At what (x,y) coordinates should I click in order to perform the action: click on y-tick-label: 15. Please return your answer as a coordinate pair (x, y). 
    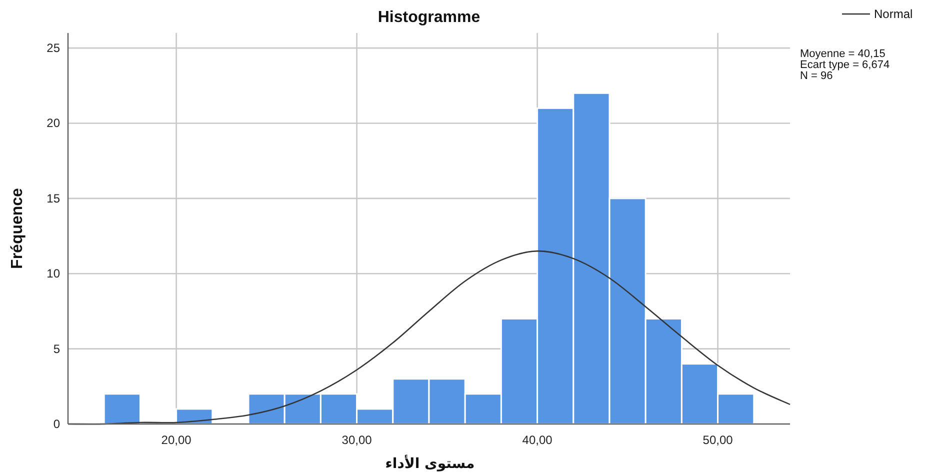
    Looking at the image, I should click on (53, 198).